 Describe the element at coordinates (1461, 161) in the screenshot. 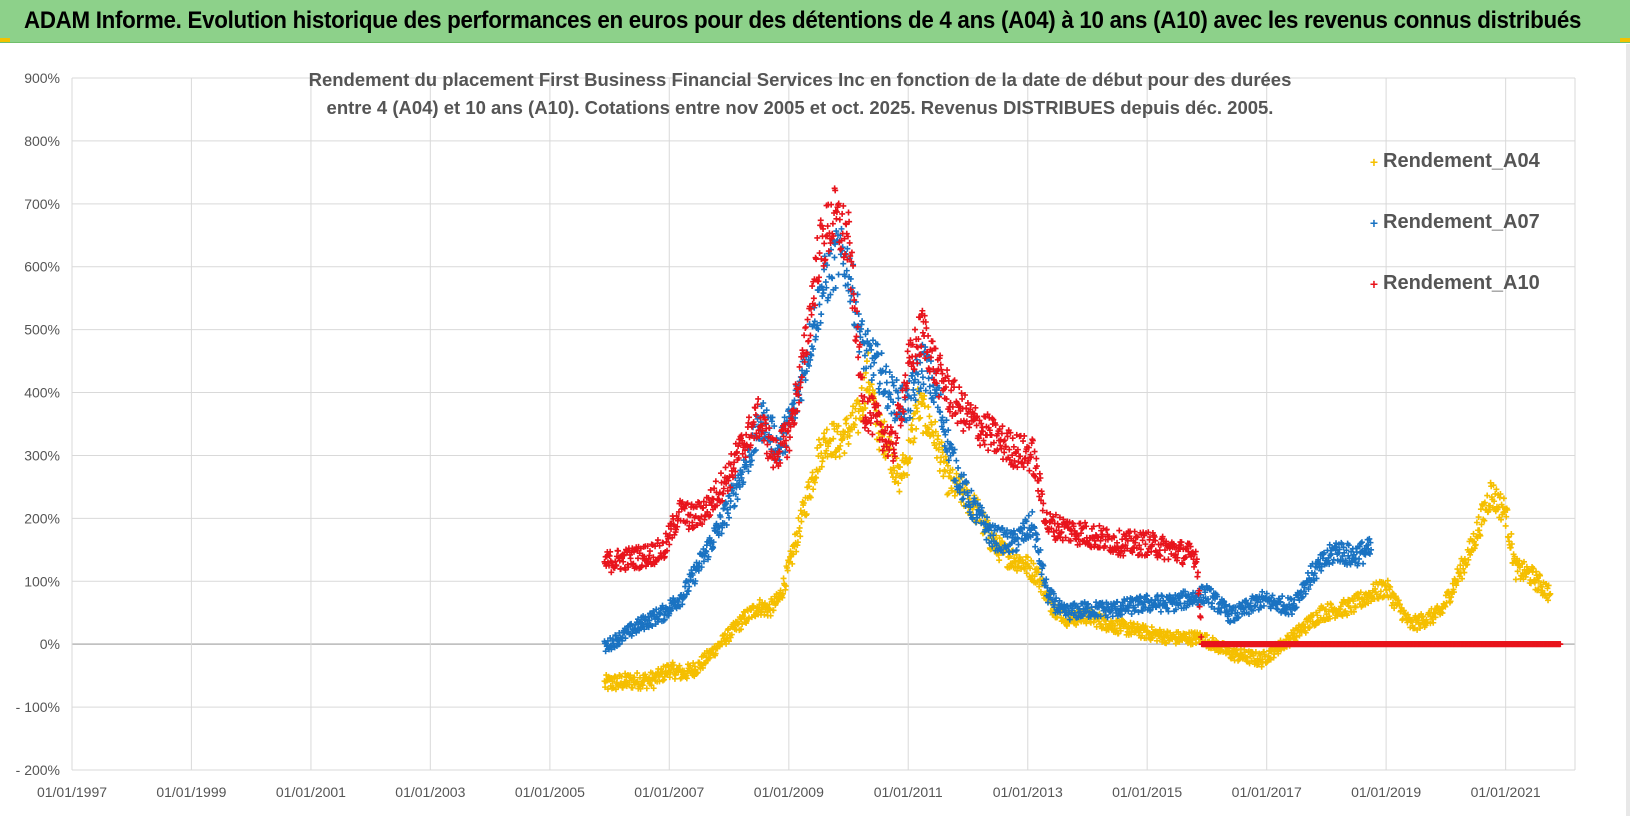

I see `legend-label: Rendement_A04` at that location.